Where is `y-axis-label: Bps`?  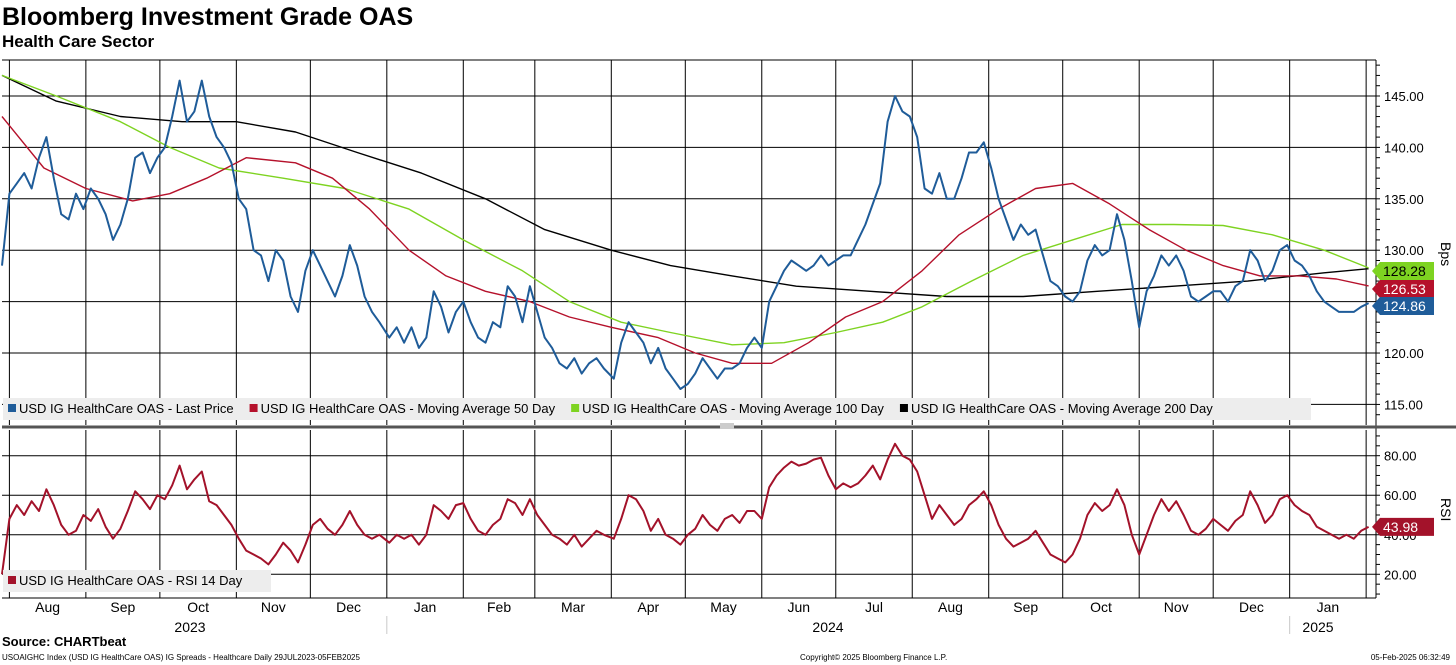
y-axis-label: Bps is located at coordinates (1446, 254).